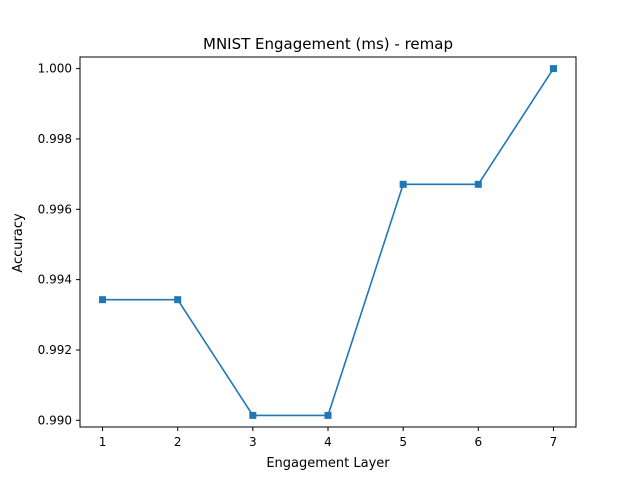  Describe the element at coordinates (55, 420) in the screenshot. I see `y-tick-label: 0.990` at that location.